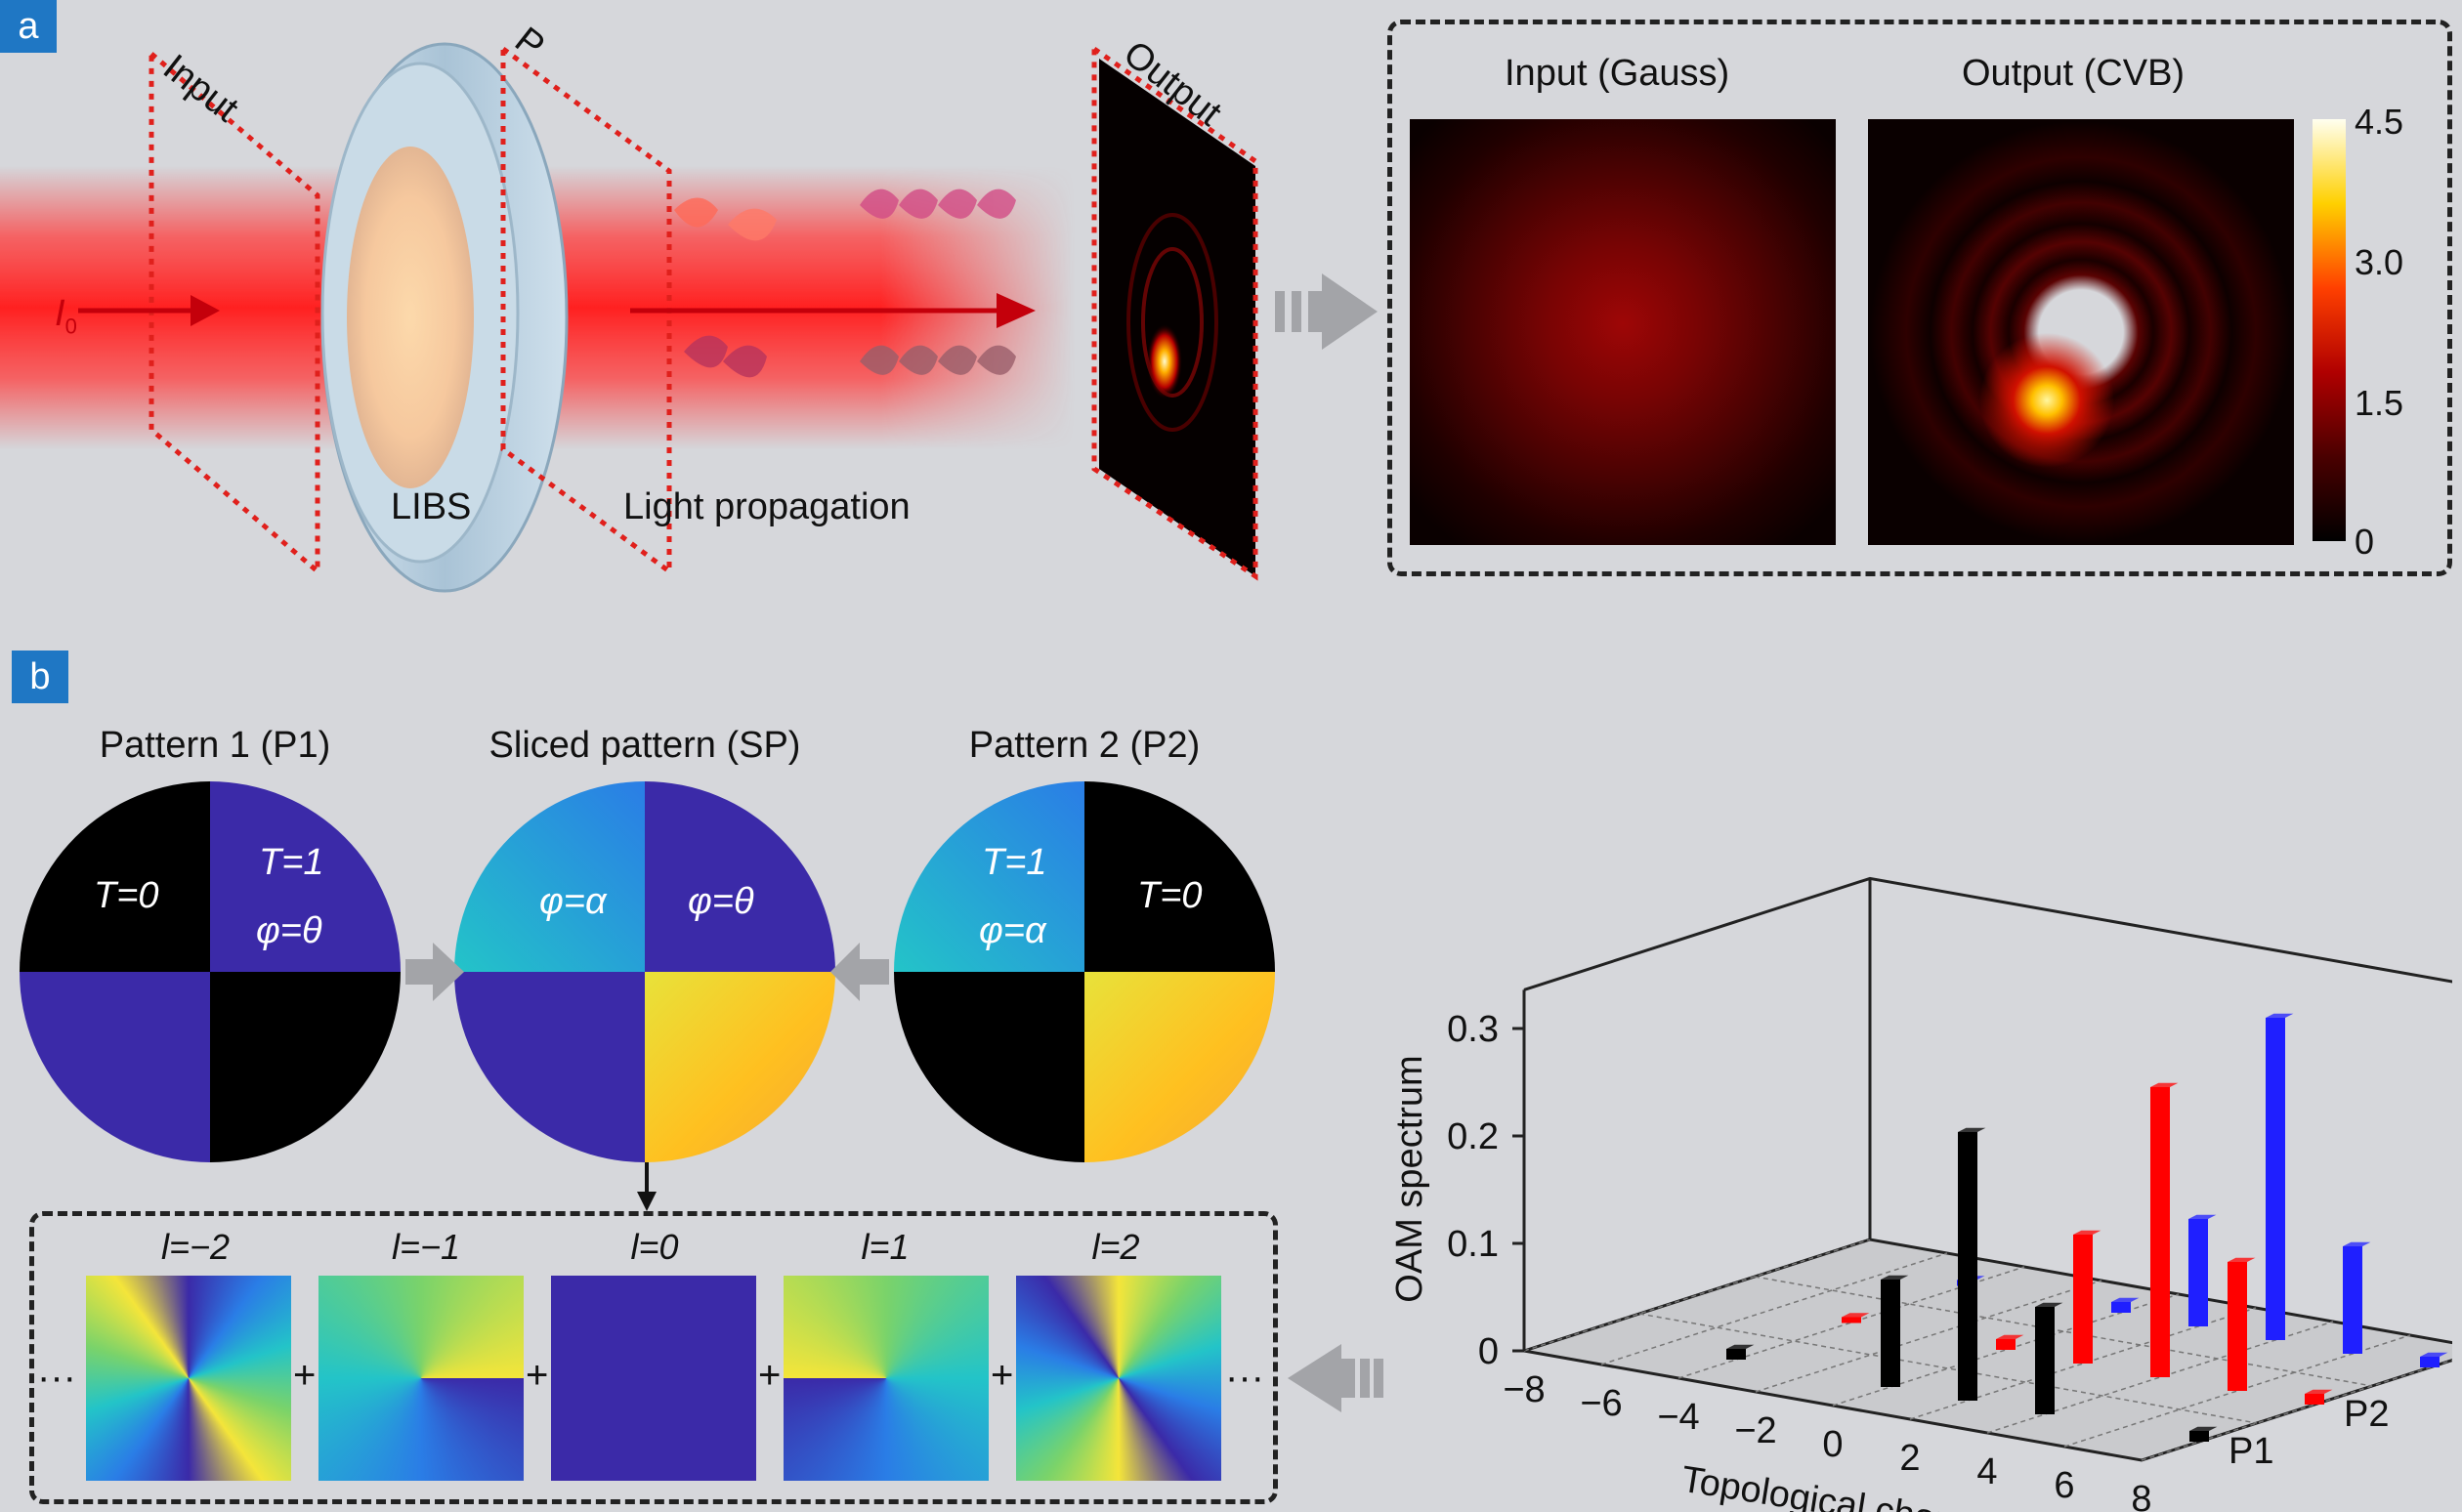 Image resolution: width=2462 pixels, height=1512 pixels. What do you see at coordinates (2141, 1495) in the screenshot?
I see `x-tick-label: 8` at bounding box center [2141, 1495].